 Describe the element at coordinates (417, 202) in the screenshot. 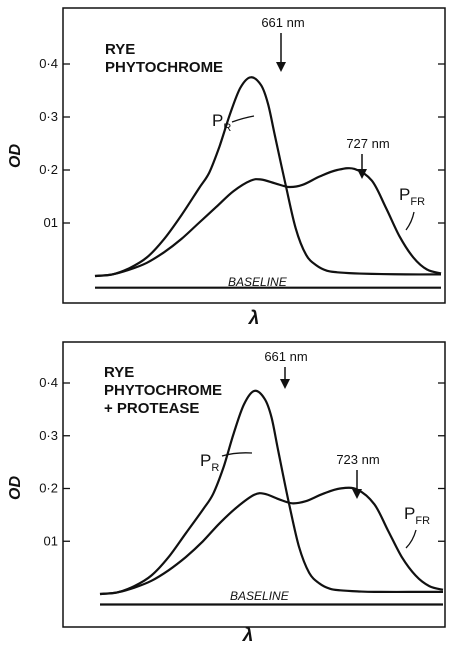

I see `panel-1-label-pfr-sub: FR` at that location.